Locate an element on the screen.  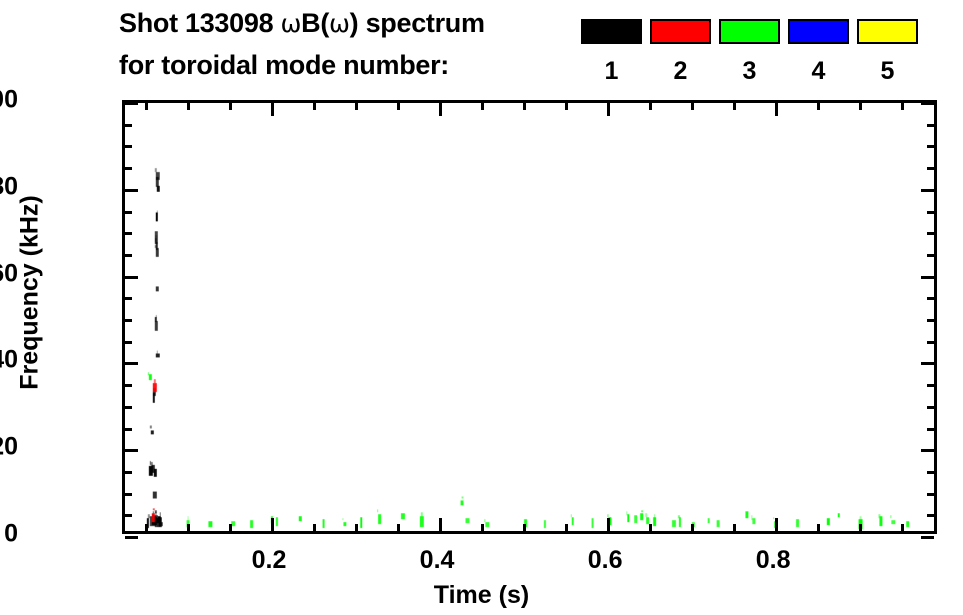
x-tick-top-minor-0.75 is located at coordinates (734, 106).